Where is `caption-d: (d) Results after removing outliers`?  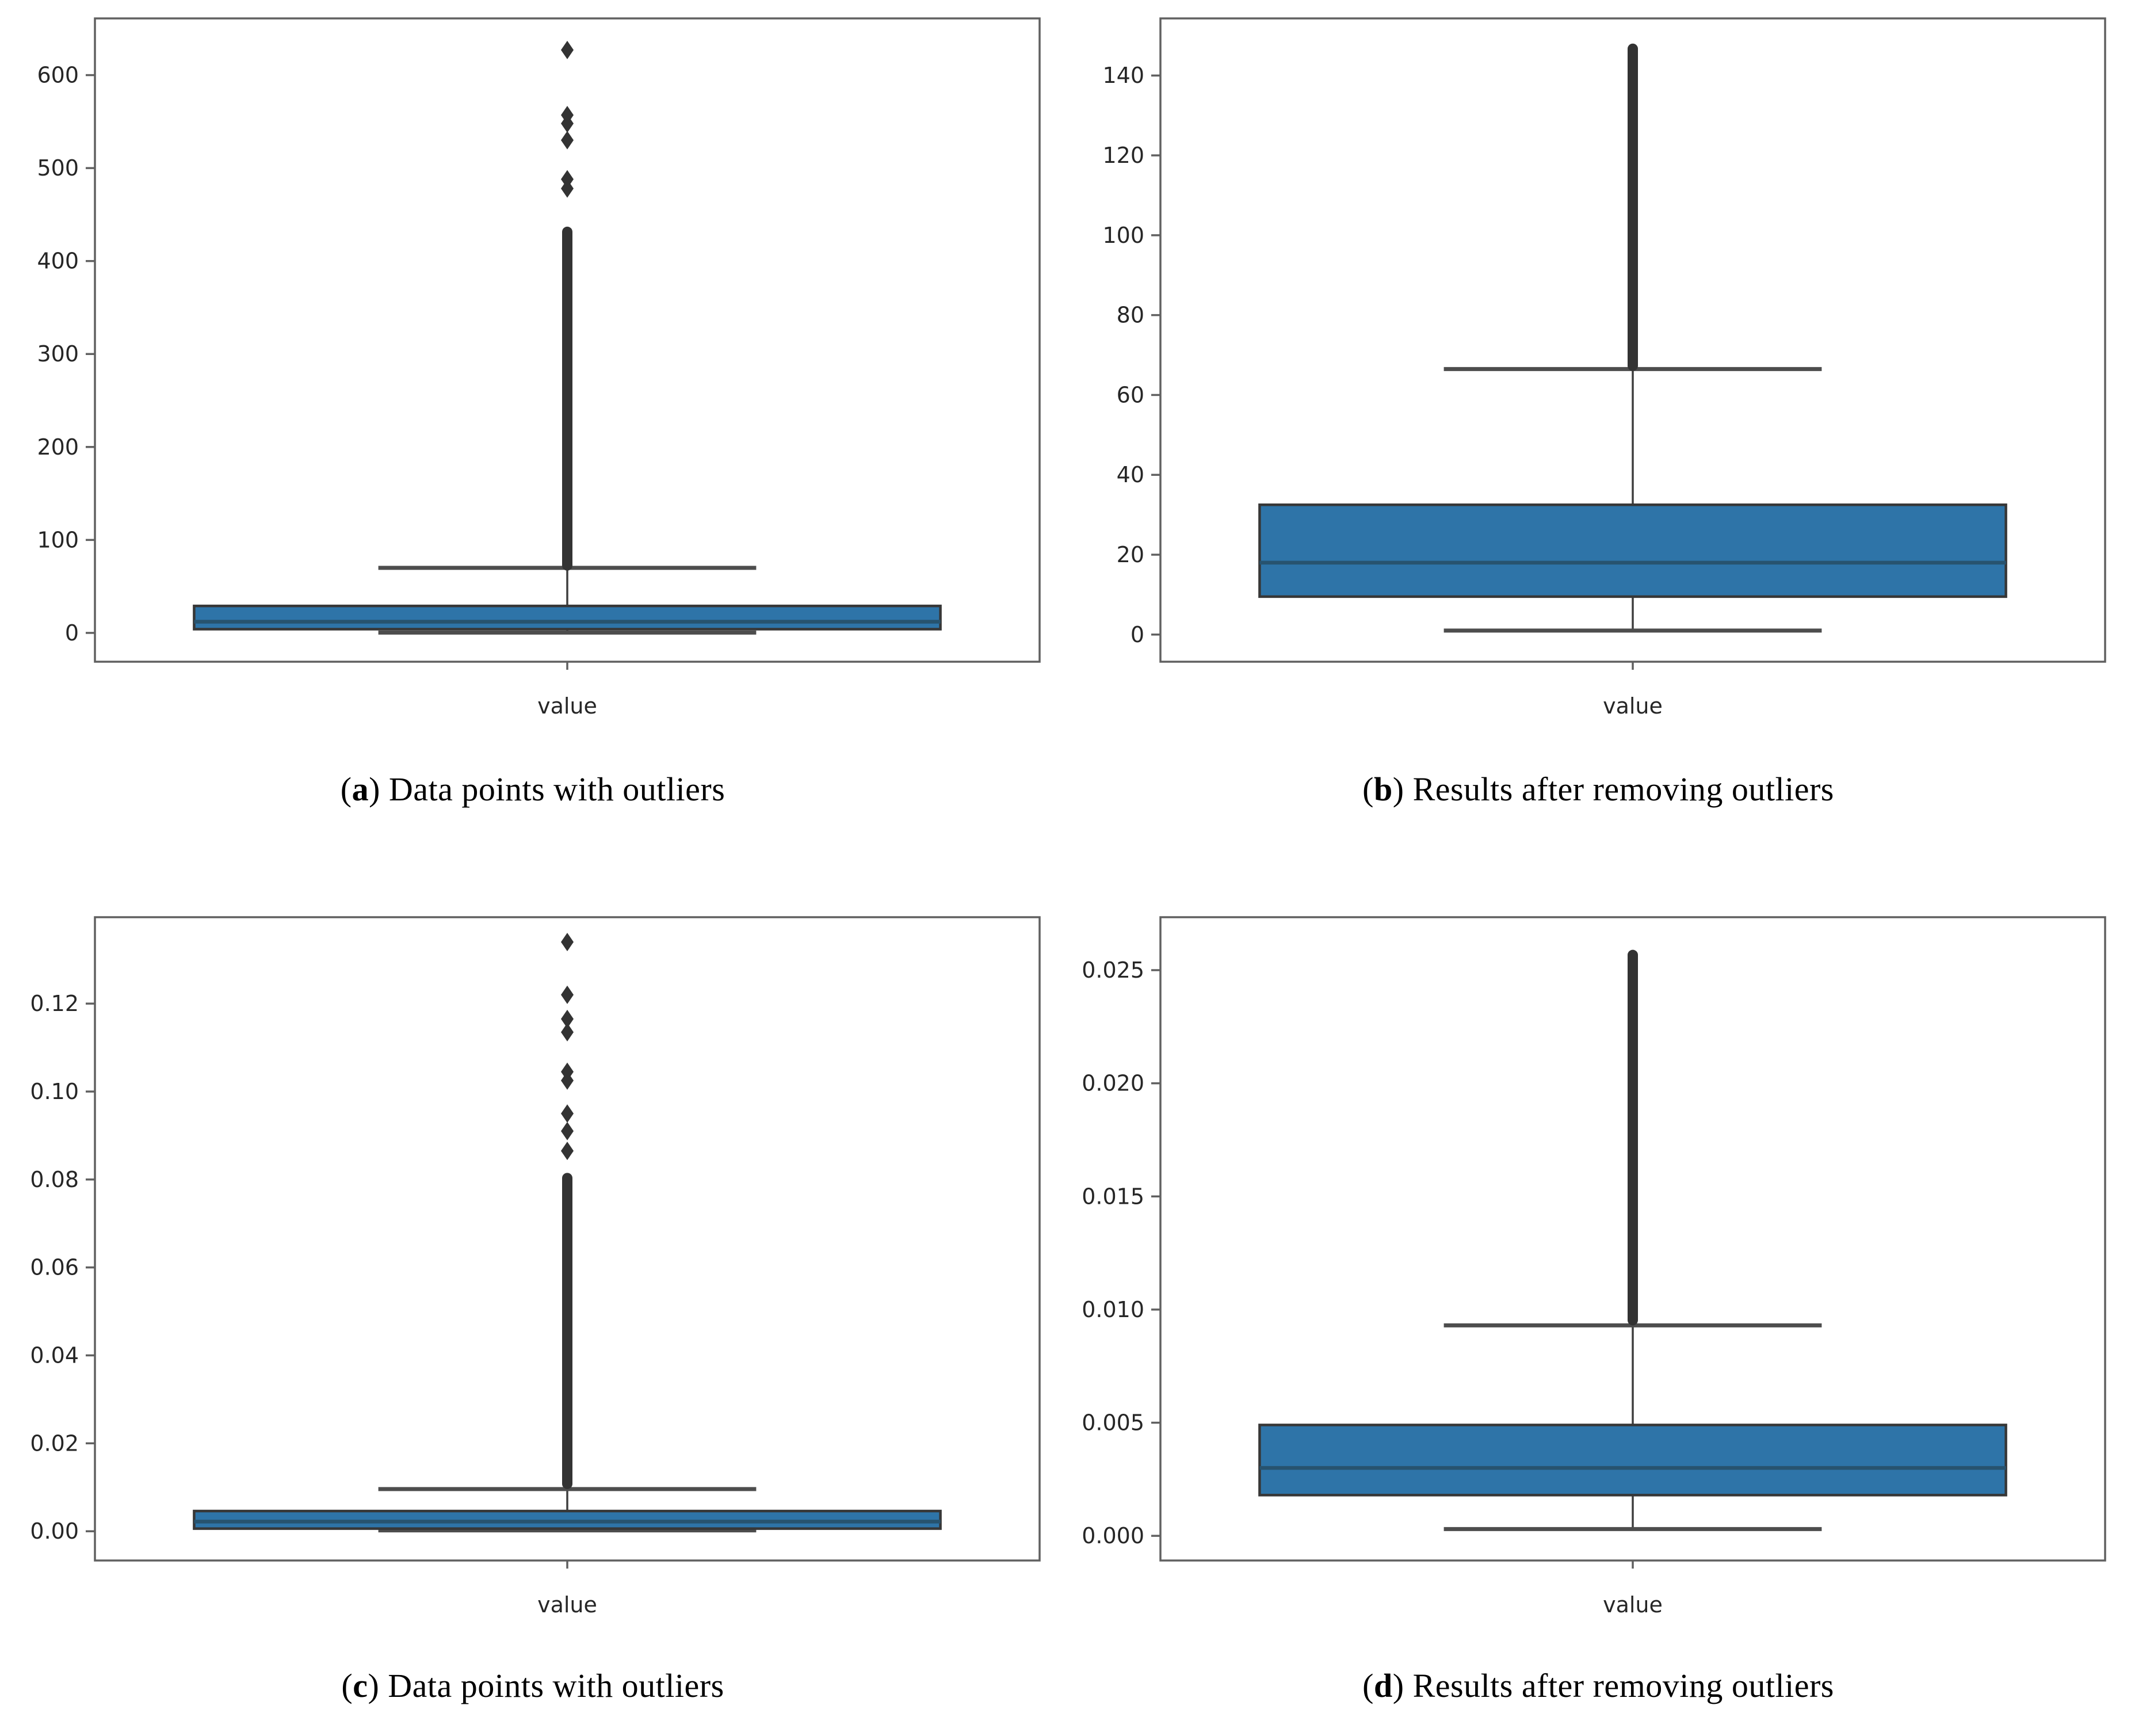
caption-d: (d) Results after removing outliers is located at coordinates (1599, 1685).